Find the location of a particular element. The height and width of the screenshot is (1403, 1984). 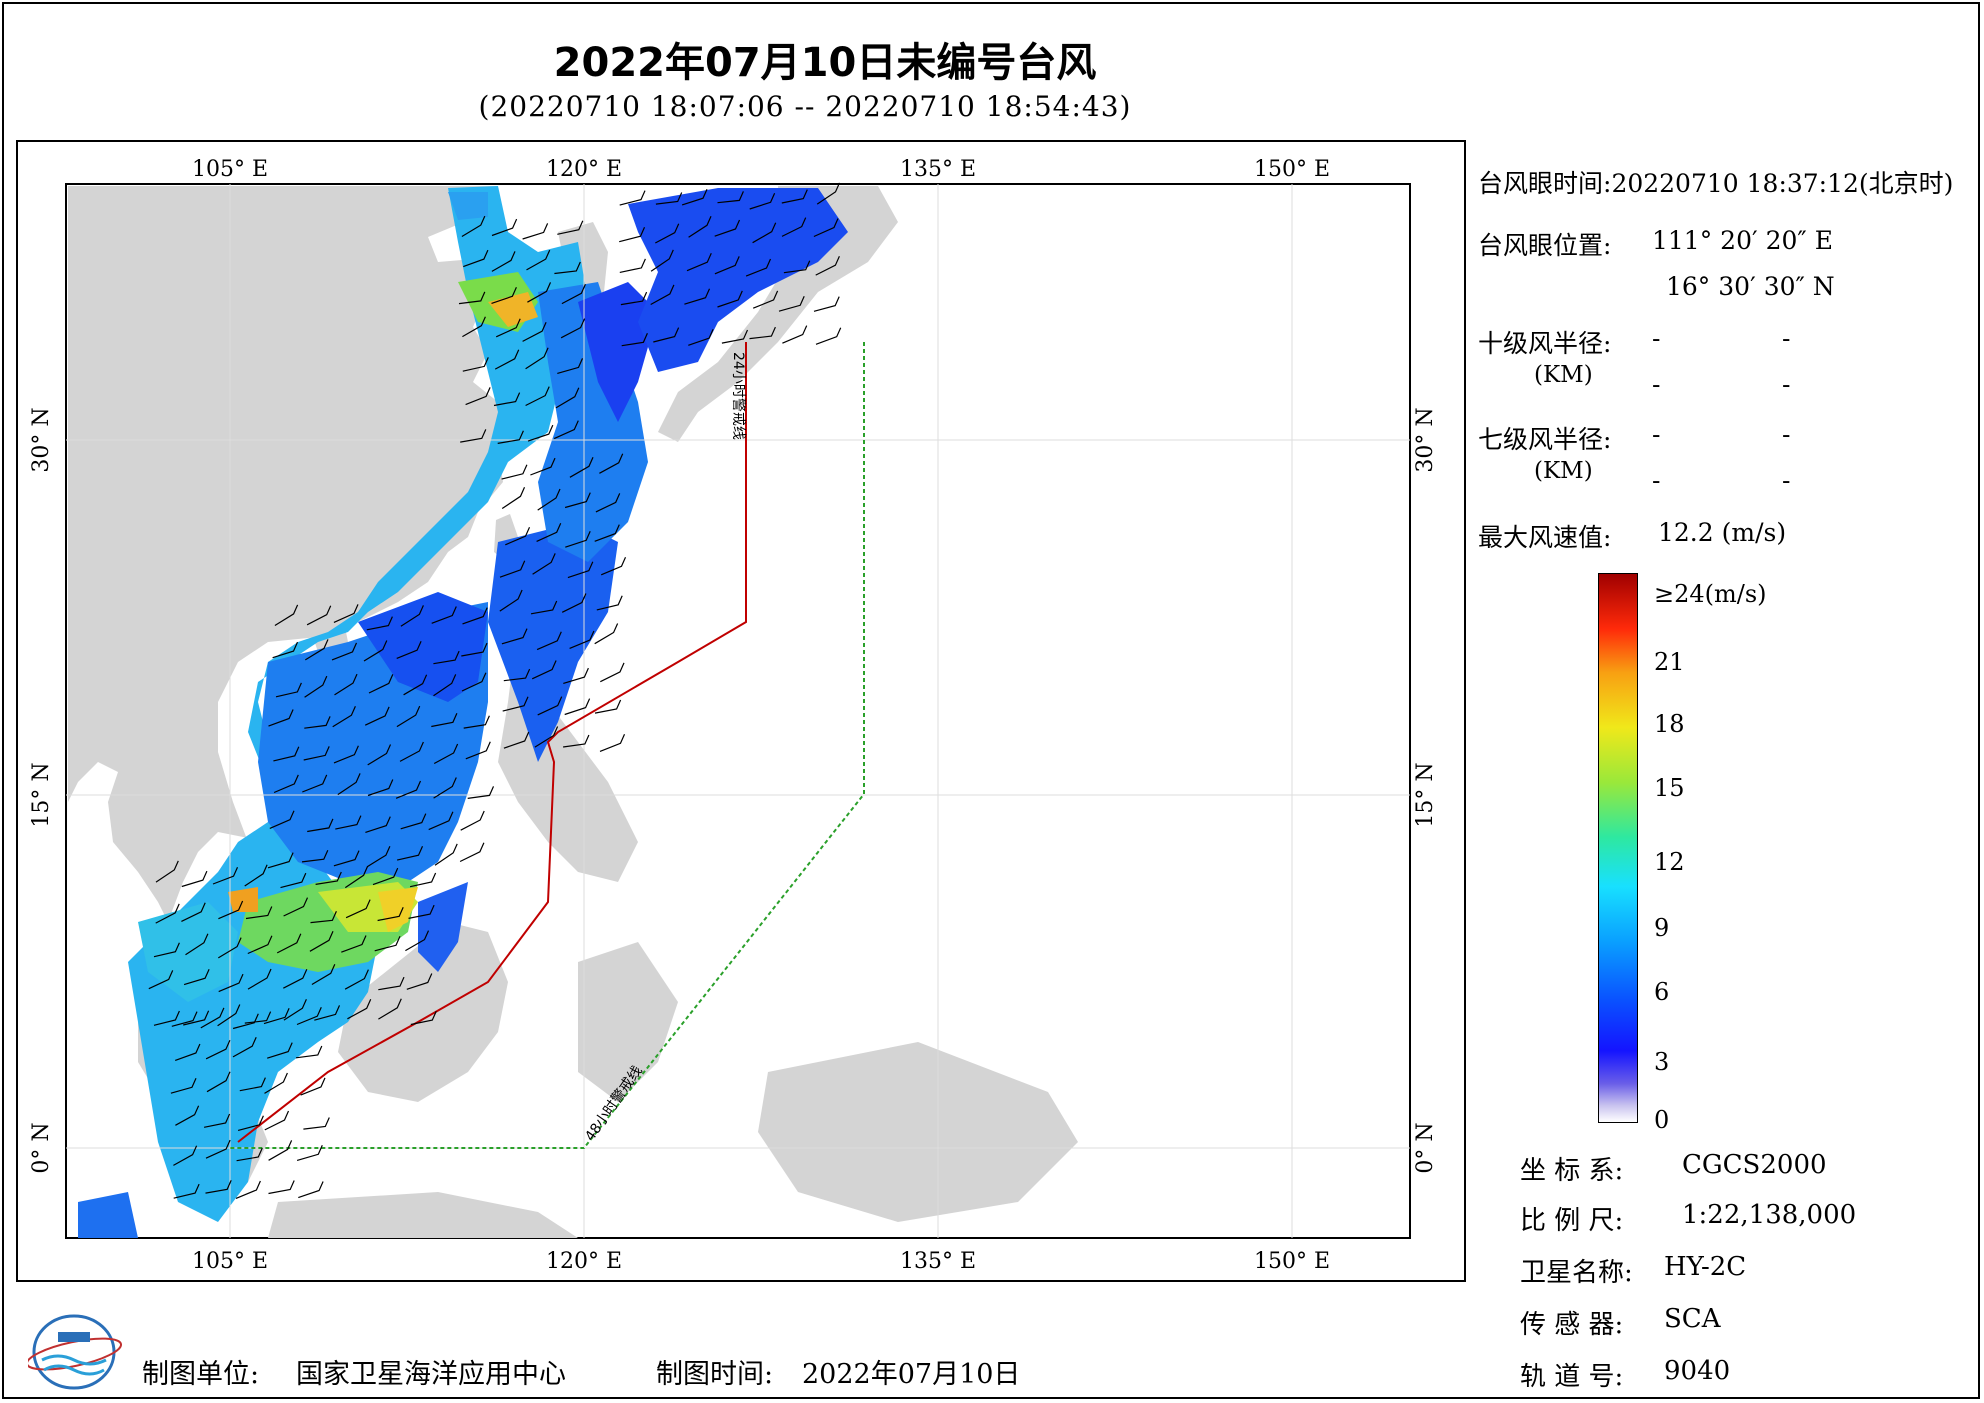

eye-lat-value: 16° 30′ 30″ N is located at coordinates (1750, 286).